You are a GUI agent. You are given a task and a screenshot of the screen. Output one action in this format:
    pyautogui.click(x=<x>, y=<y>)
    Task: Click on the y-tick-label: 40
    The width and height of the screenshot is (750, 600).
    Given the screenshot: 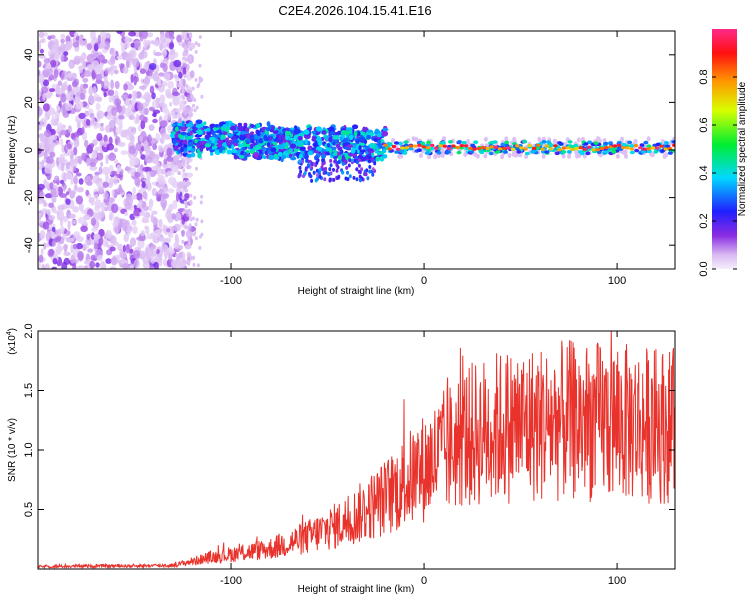 What is the action you would take?
    pyautogui.click(x=29, y=55)
    